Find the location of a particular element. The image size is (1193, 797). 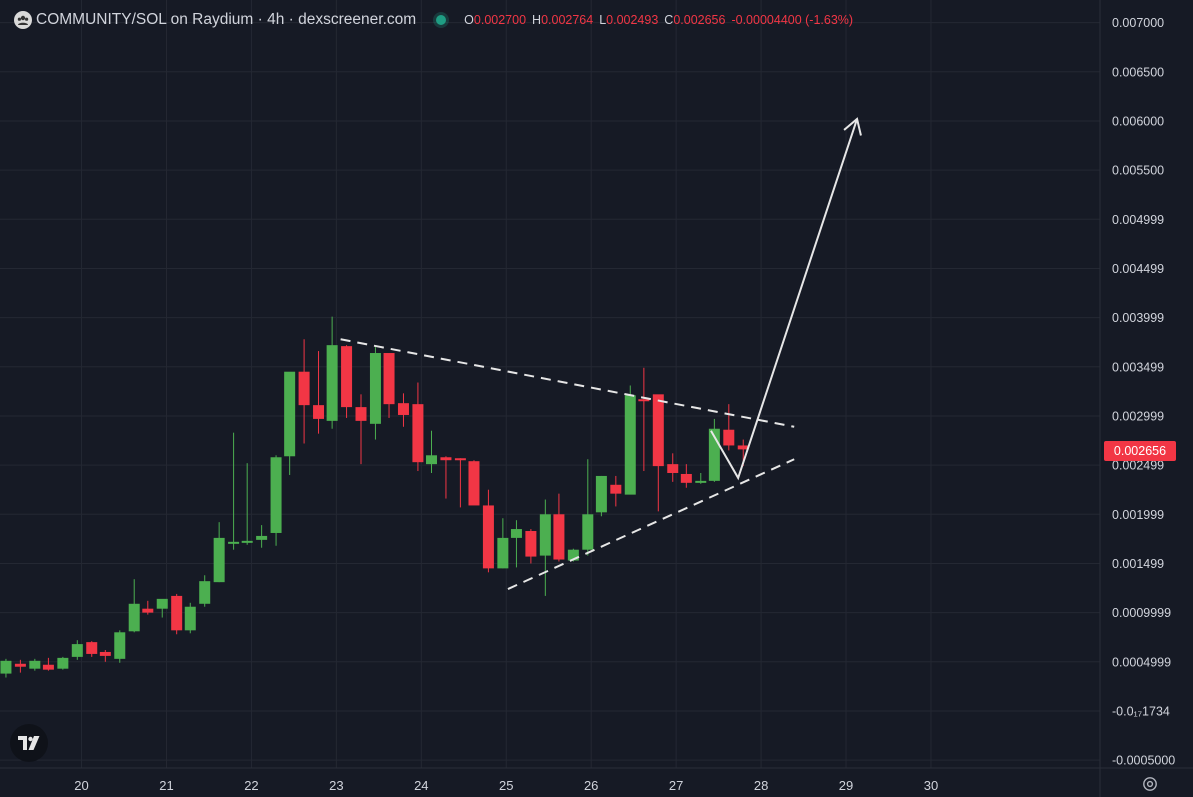

projection-arrowhead is located at coordinates (852, 126).